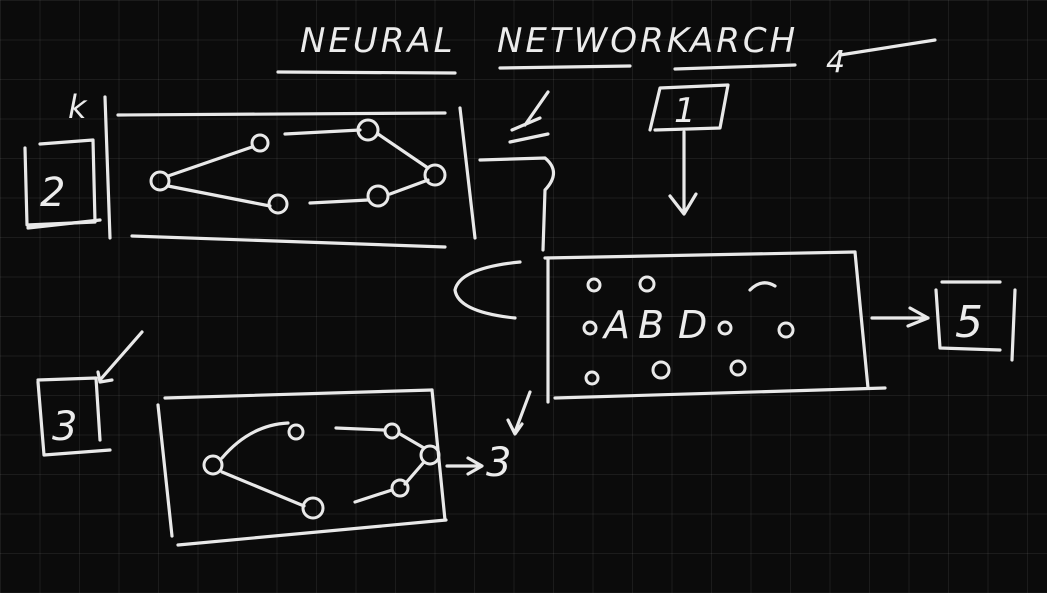  What do you see at coordinates (464, 466) in the screenshot?
I see `net3-output-arrow` at bounding box center [464, 466].